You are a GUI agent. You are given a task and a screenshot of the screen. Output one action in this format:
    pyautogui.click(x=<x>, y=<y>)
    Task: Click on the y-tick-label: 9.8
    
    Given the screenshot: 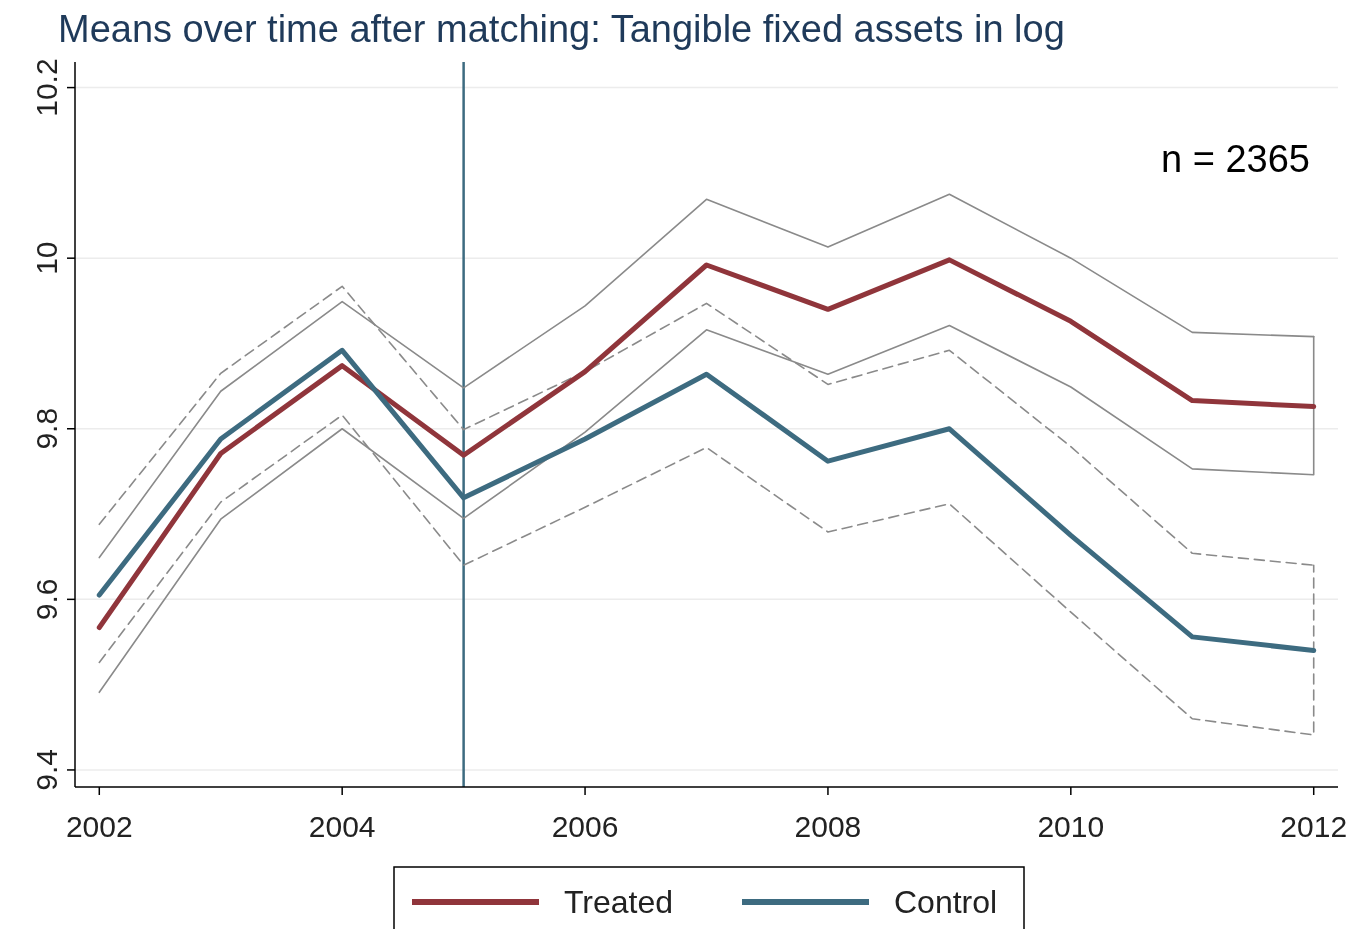 What is the action you would take?
    pyautogui.click(x=46, y=428)
    